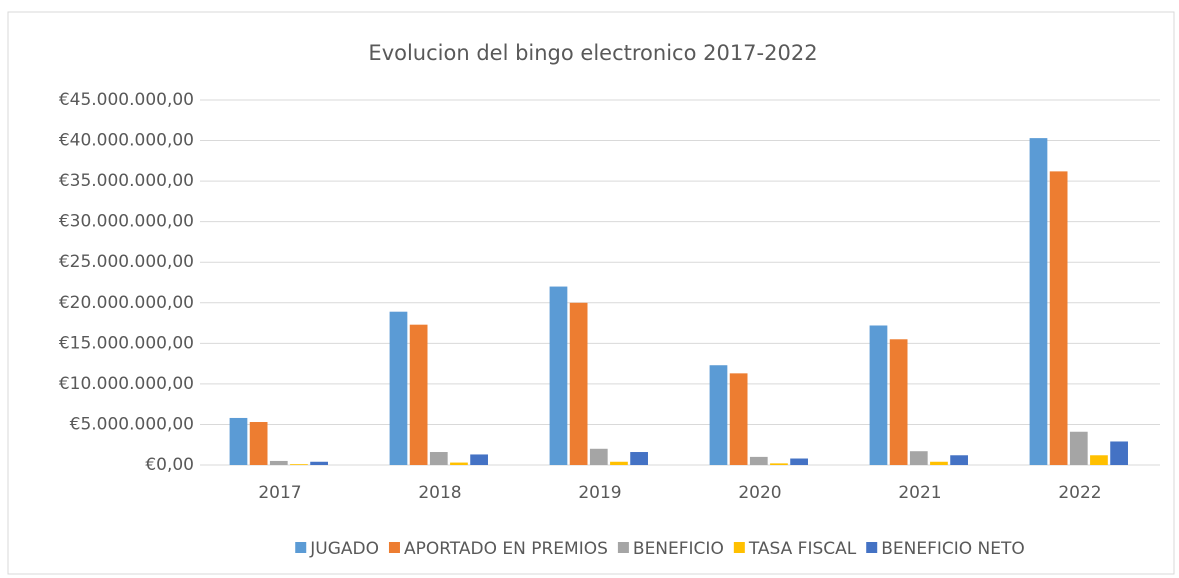 The width and height of the screenshot is (1179, 578). I want to click on y-tick-label: €15.000.000,00, so click(126, 343).